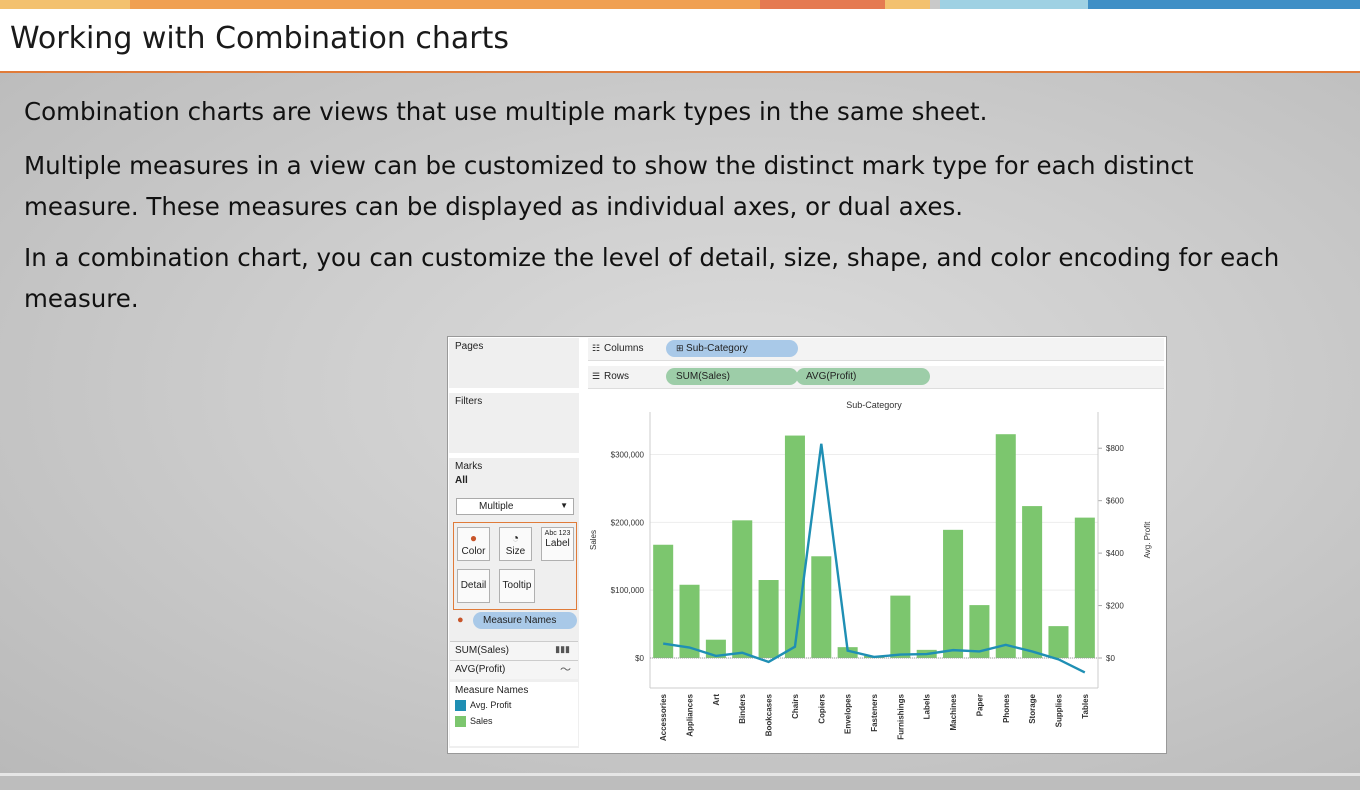  Describe the element at coordinates (769, 714) in the screenshot. I see `x-tick-label: Bookcases` at that location.